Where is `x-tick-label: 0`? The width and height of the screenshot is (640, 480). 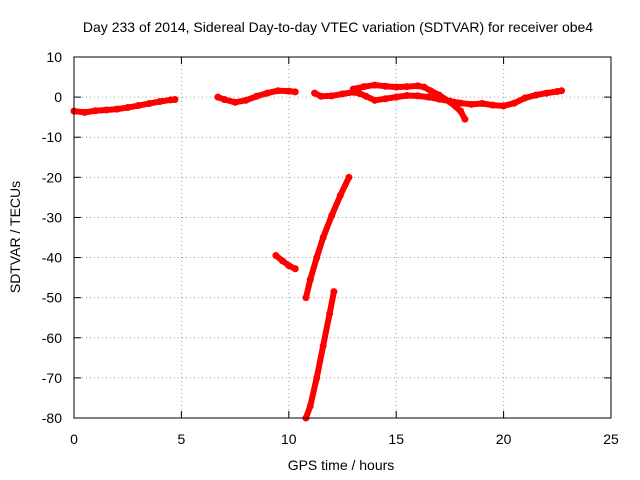
x-tick-label: 0 is located at coordinates (74, 439).